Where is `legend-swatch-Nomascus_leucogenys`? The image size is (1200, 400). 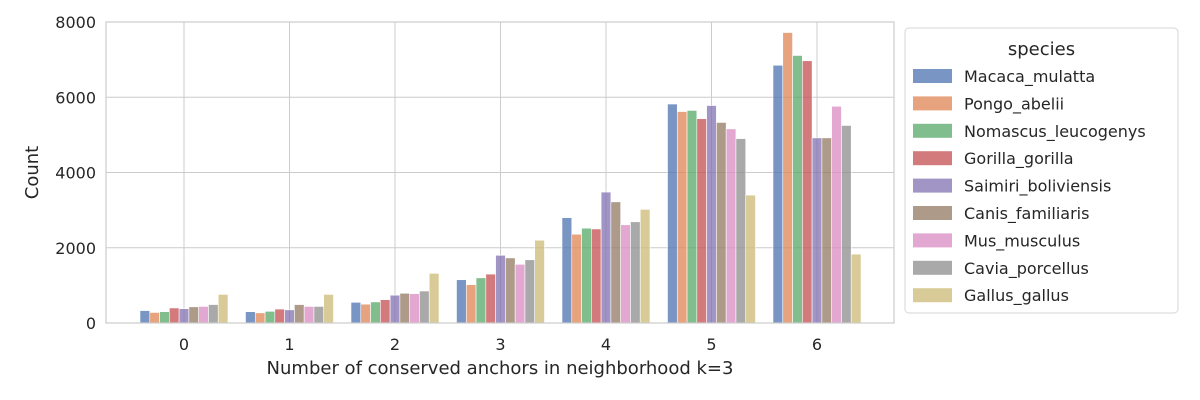 legend-swatch-Nomascus_leucogenys is located at coordinates (932, 130).